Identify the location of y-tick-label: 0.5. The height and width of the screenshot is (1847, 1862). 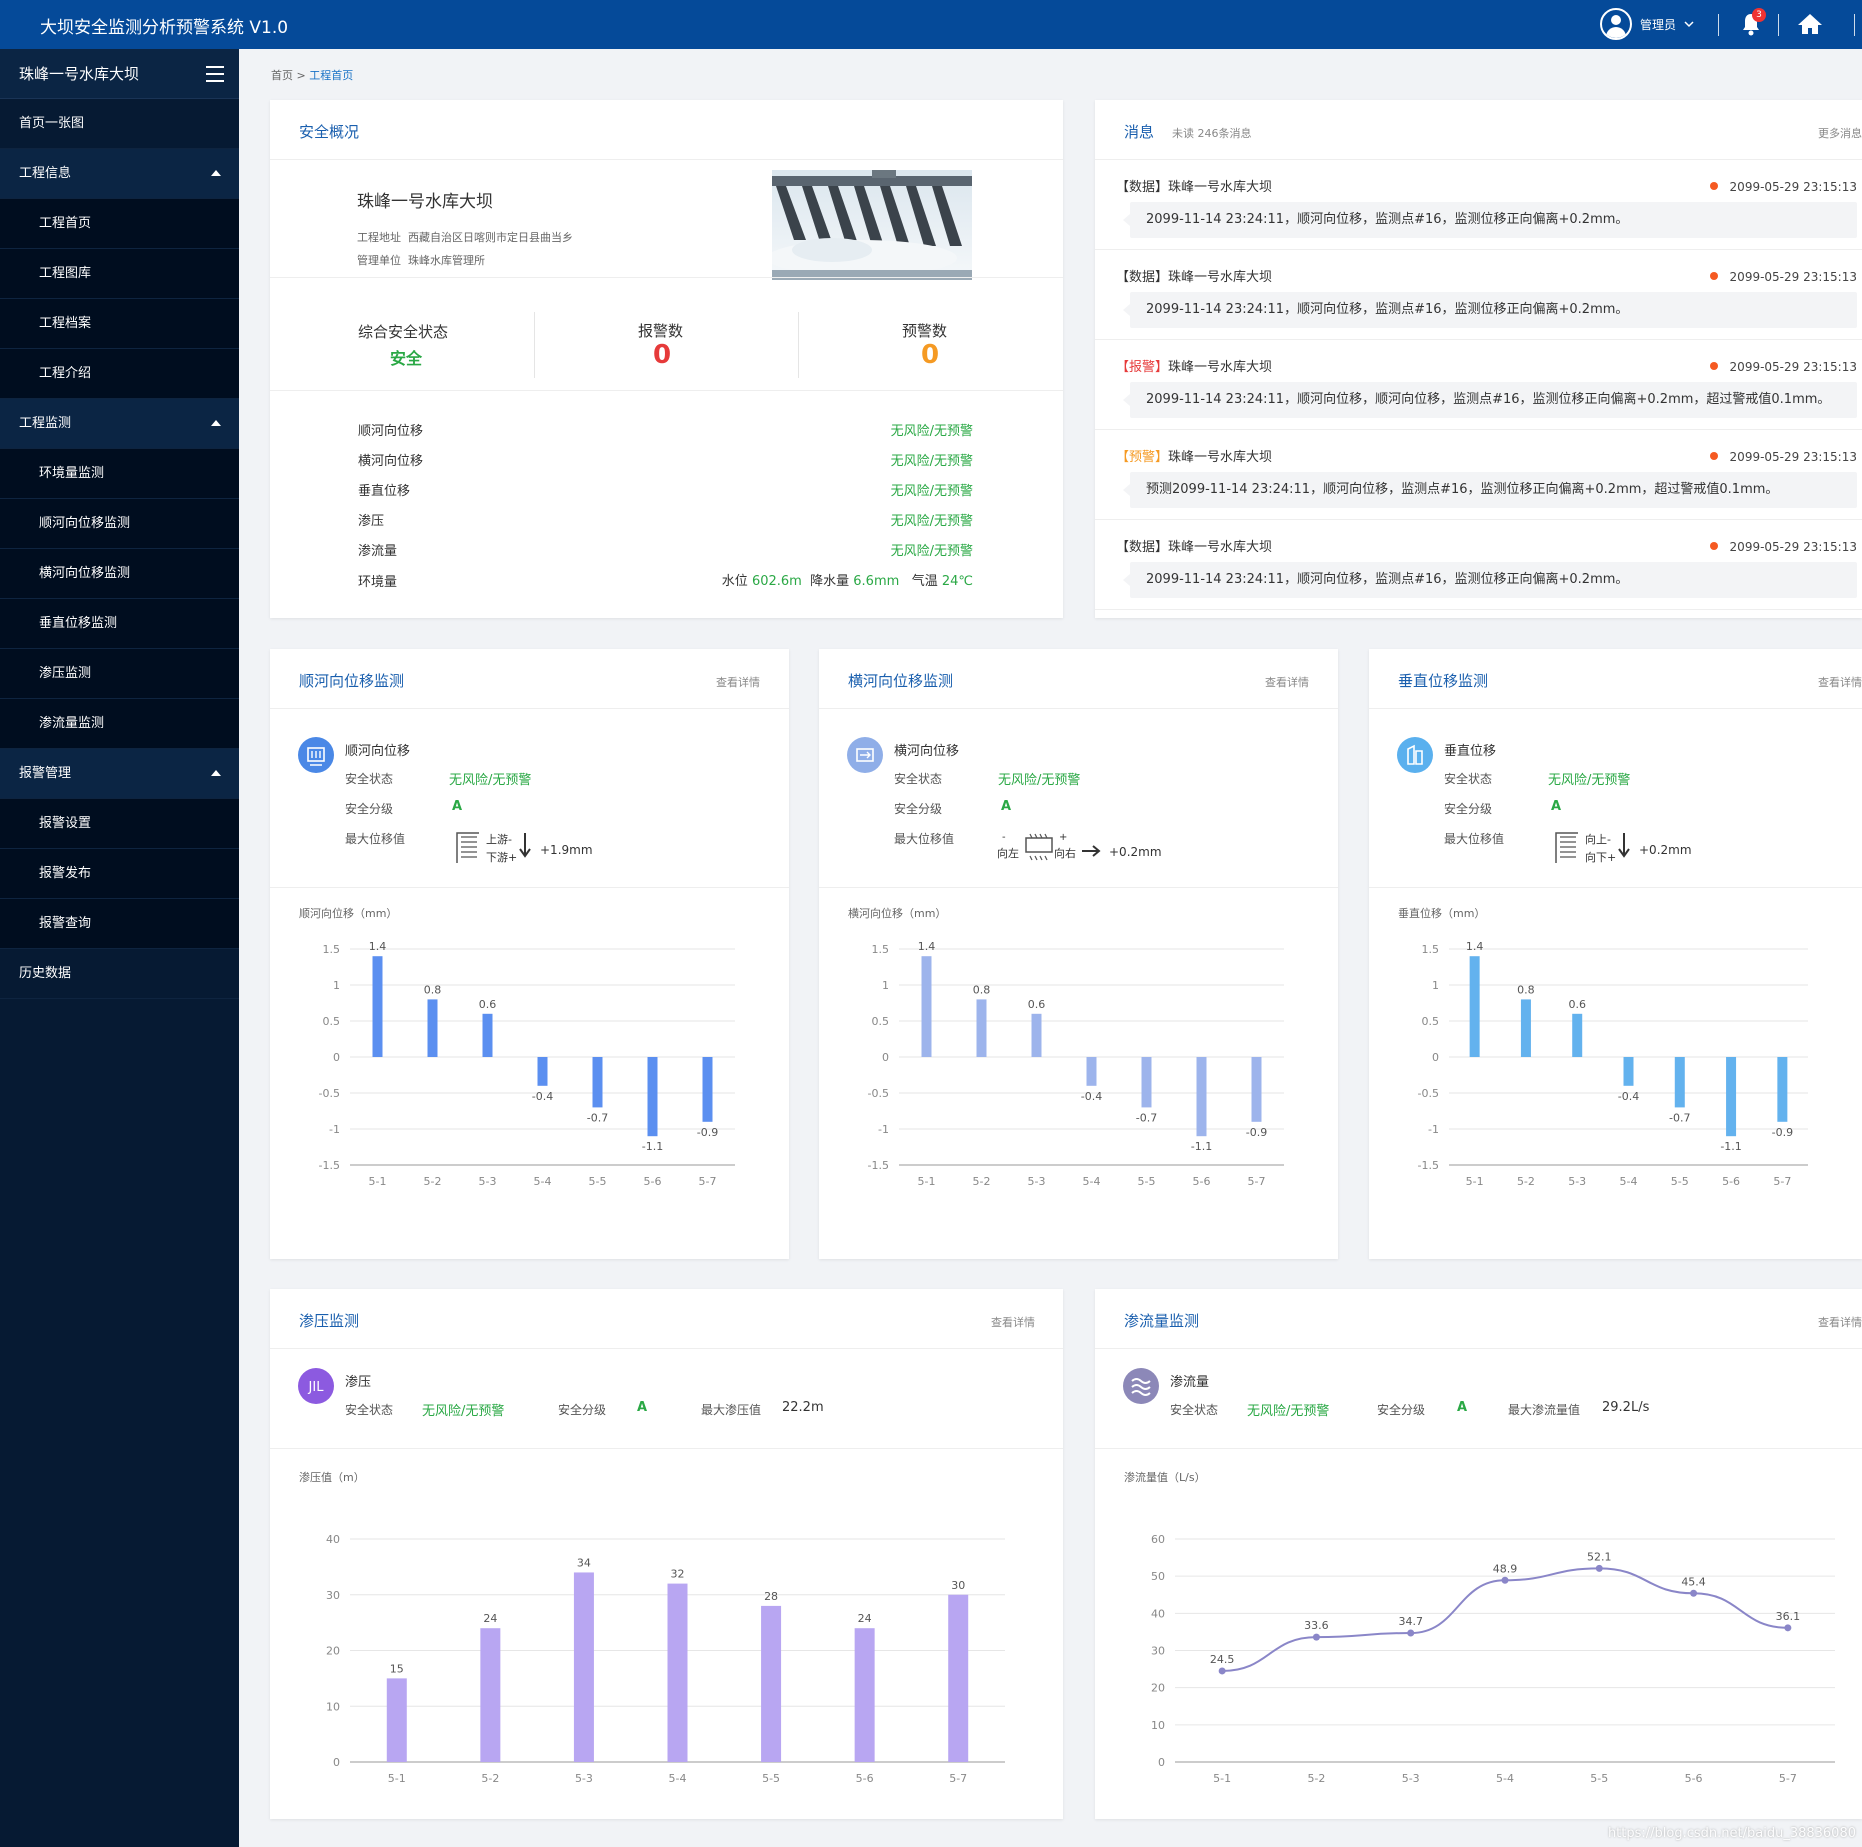
(332, 1021).